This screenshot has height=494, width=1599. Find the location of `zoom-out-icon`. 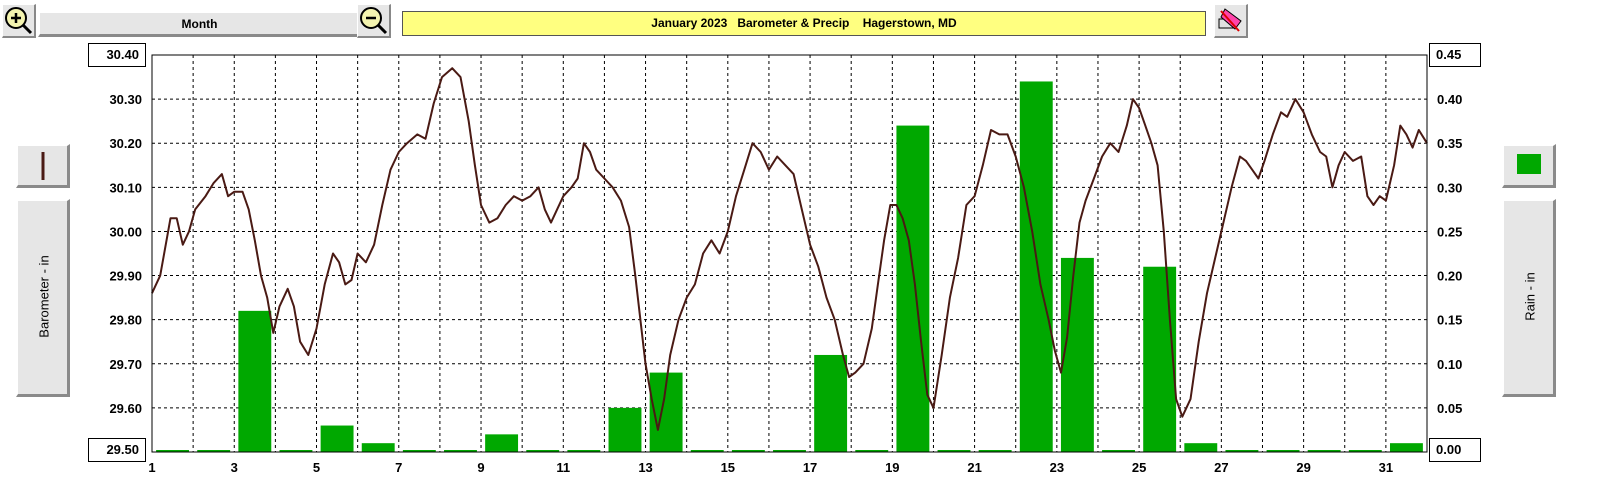

zoom-out-icon is located at coordinates (374, 21).